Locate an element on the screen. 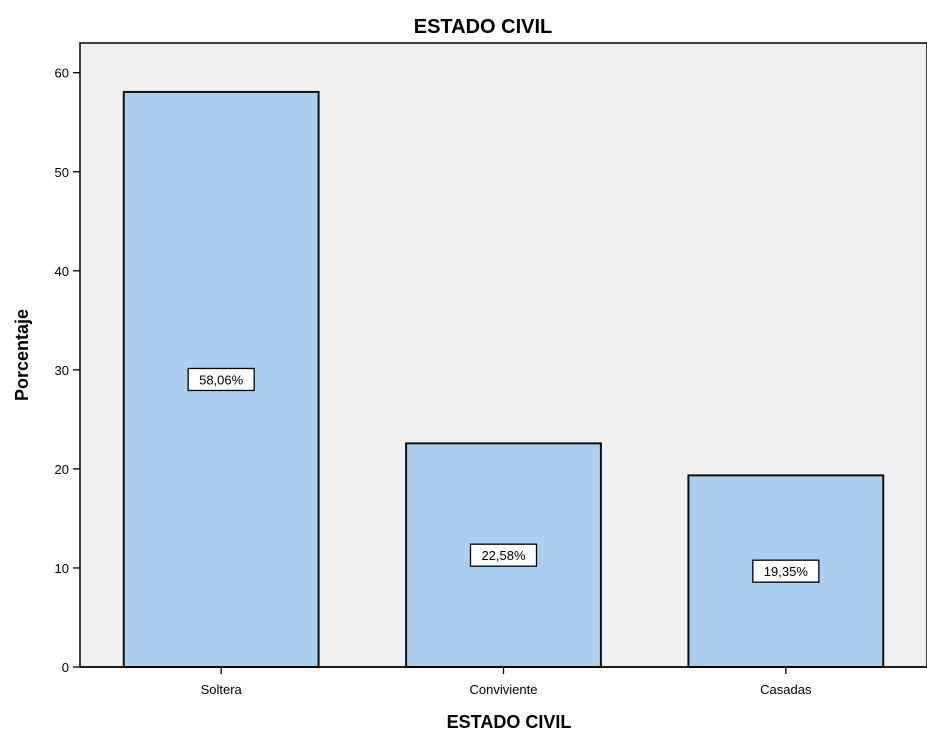 The height and width of the screenshot is (735, 927). x-tick-label: Soltera is located at coordinates (222, 689).